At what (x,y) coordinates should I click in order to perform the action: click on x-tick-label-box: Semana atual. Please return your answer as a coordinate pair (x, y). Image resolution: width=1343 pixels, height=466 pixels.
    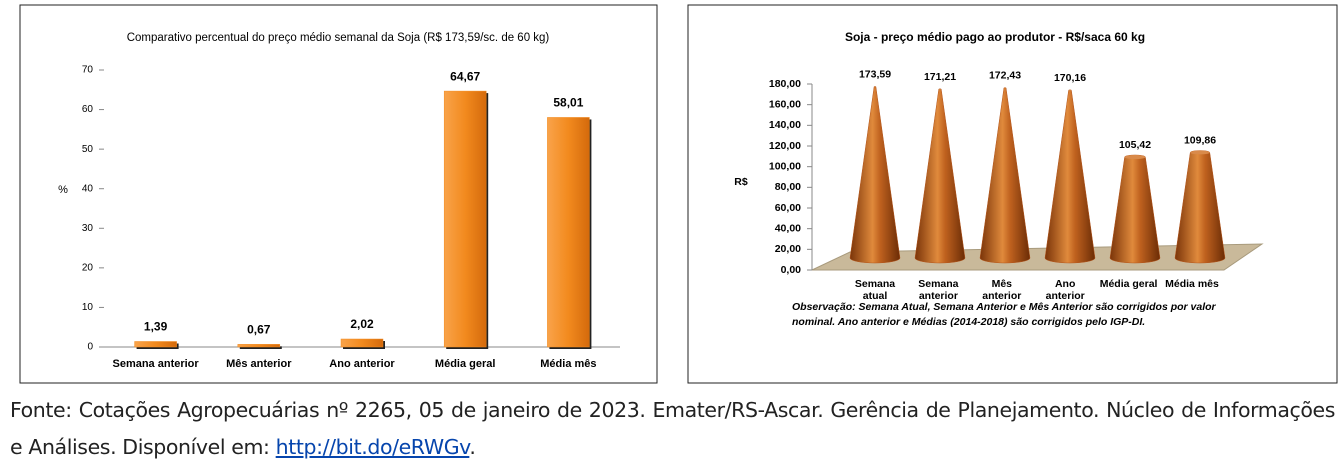
    Looking at the image, I should click on (875, 290).